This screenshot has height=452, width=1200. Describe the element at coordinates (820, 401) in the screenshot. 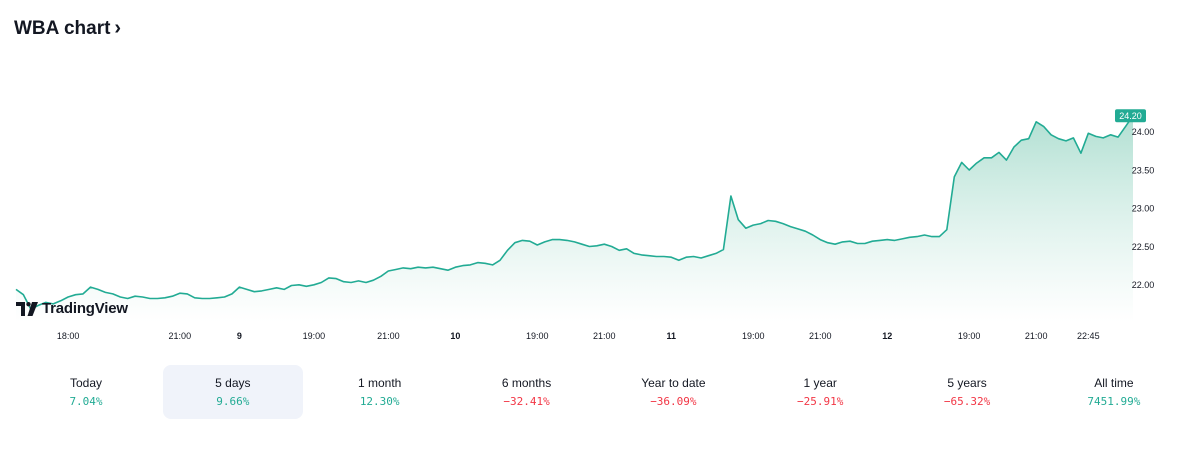

I see `period-change: −25.91%` at that location.